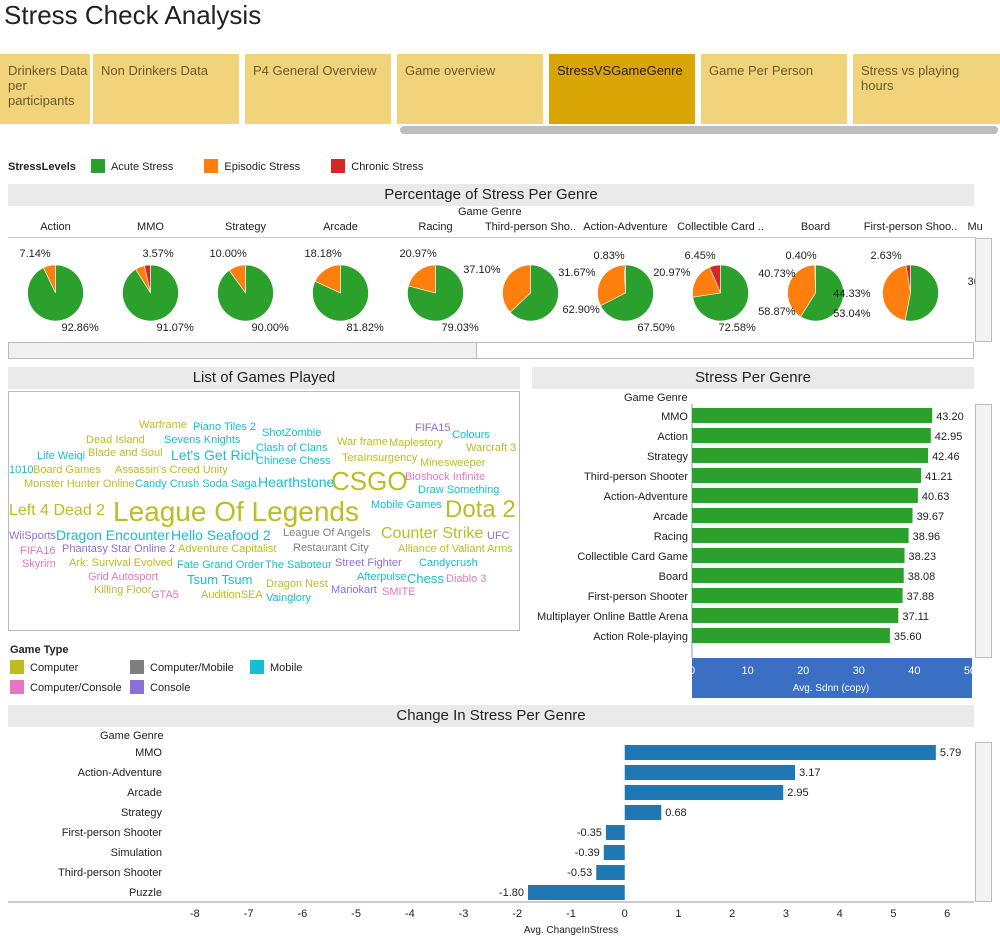 The height and width of the screenshot is (949, 1000). I want to click on word-cloud-game: Piano Tiles 2, so click(224, 427).